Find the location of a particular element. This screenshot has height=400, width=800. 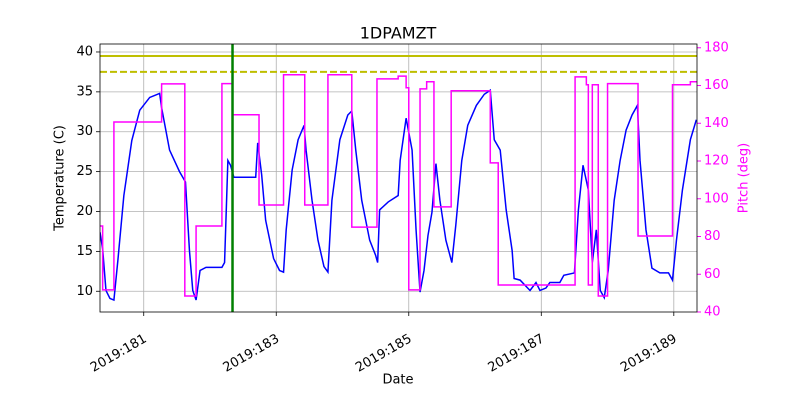

chart-title: 1DPAMZT is located at coordinates (398, 33).